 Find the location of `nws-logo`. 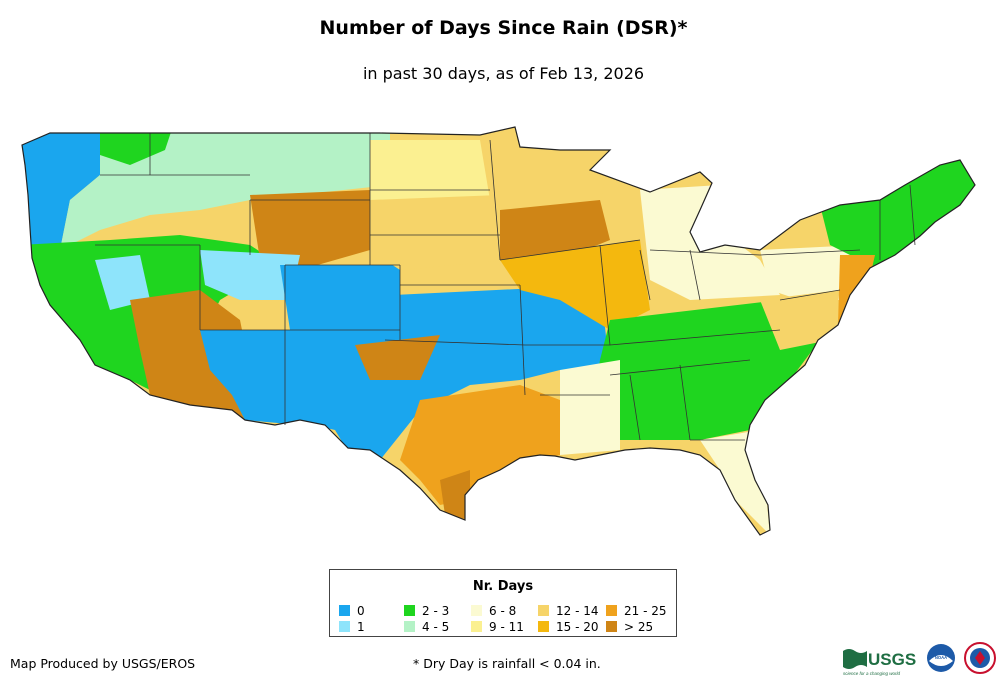

nws-logo is located at coordinates (980, 658).